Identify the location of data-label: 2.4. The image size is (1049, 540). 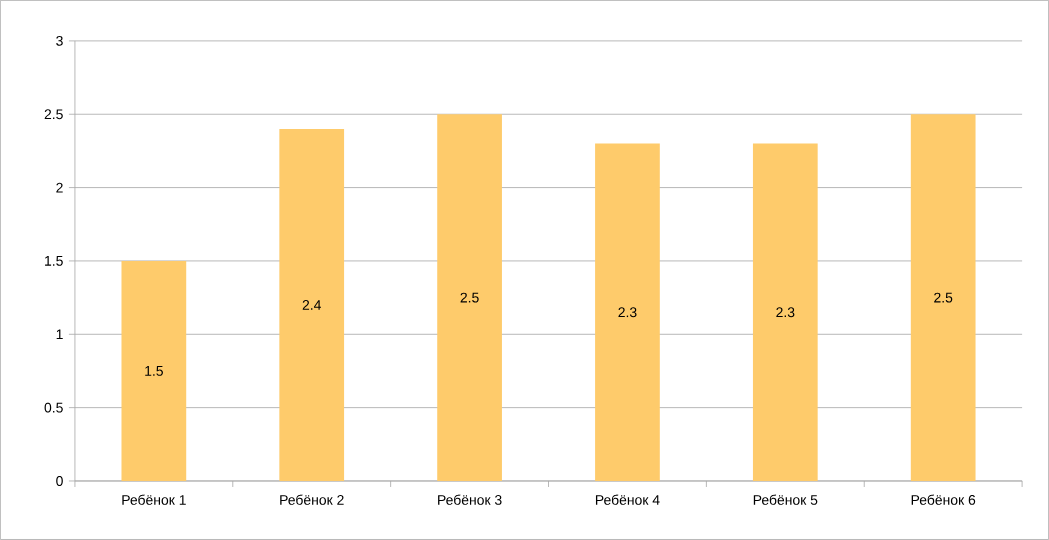
(311, 305).